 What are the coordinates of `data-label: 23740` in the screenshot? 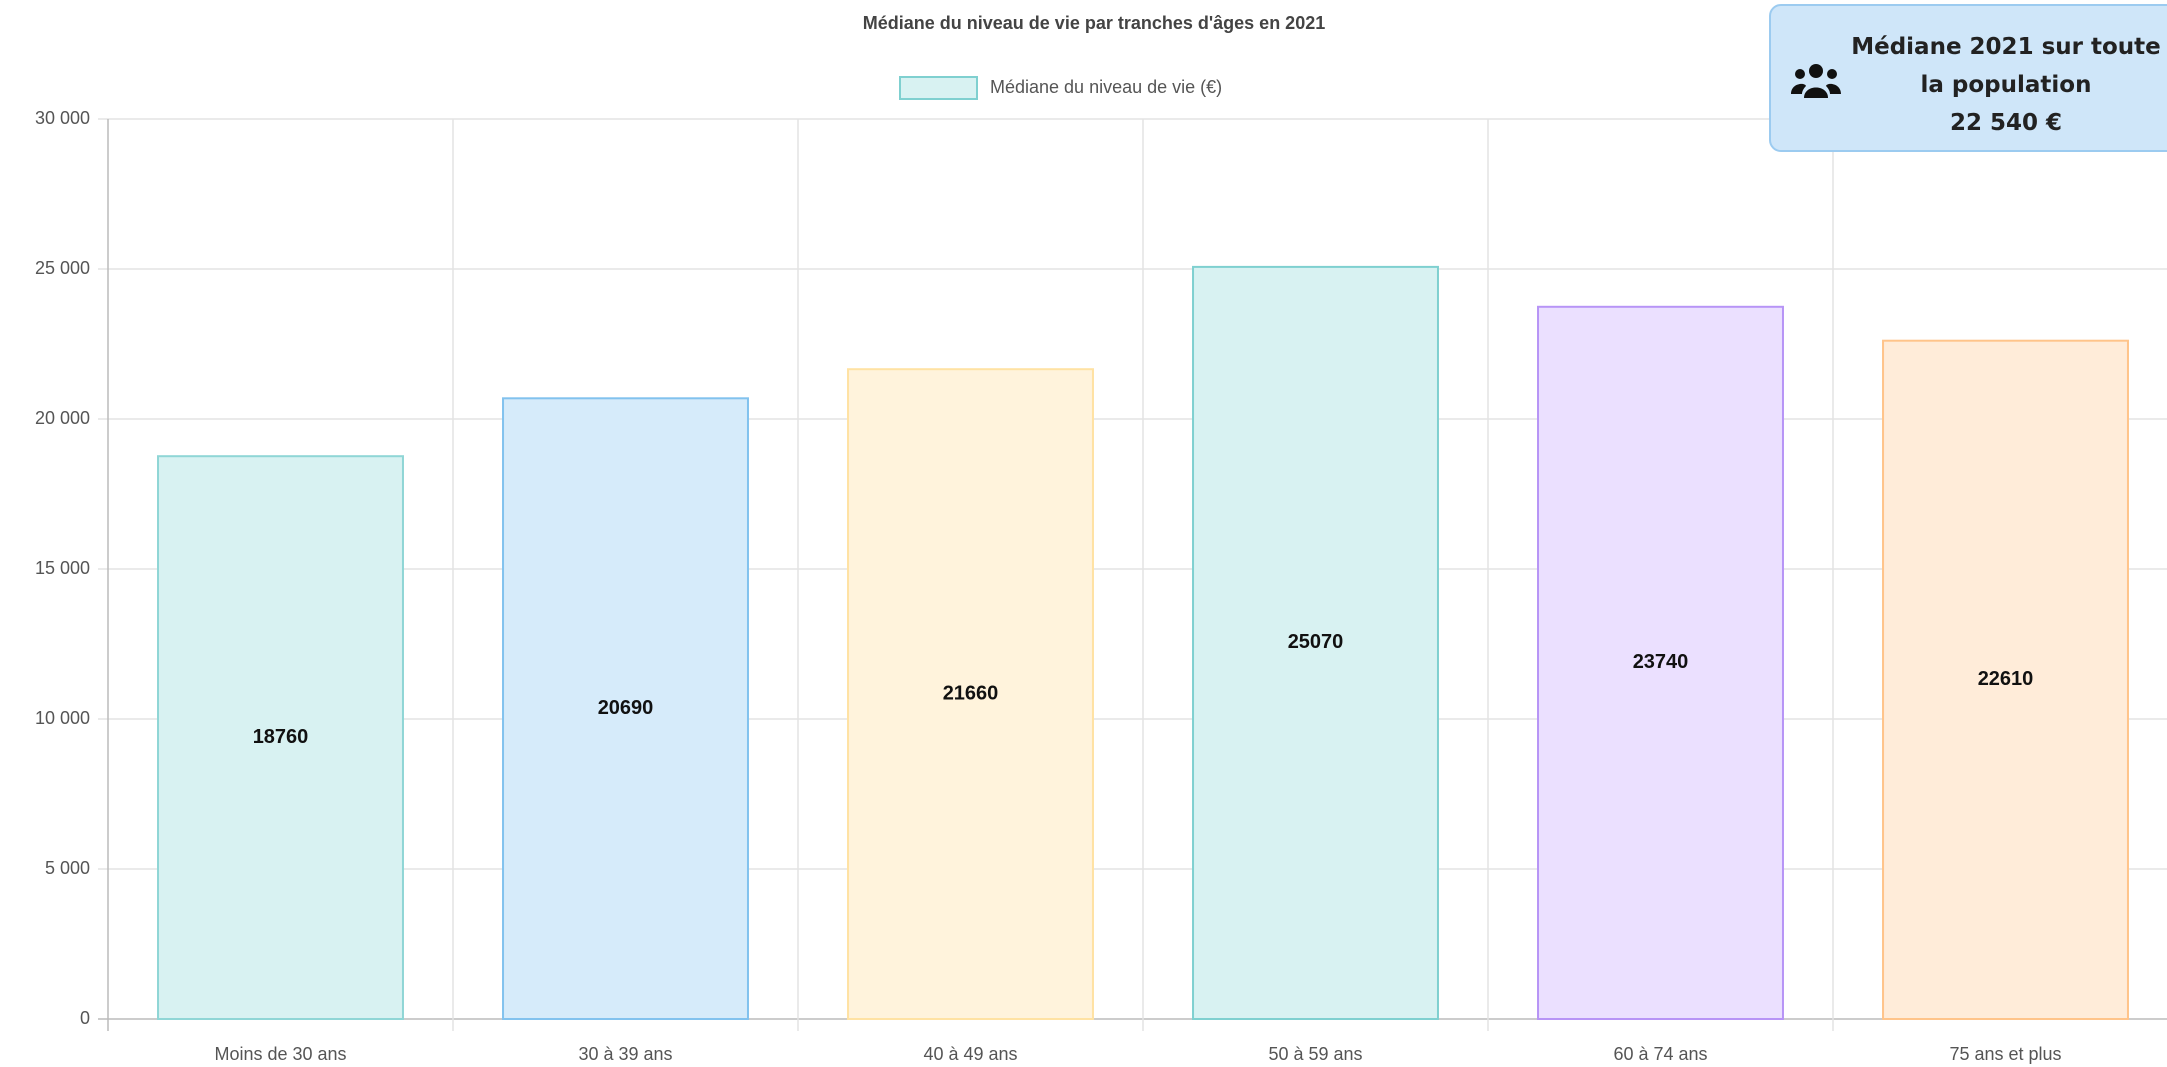 It's located at (1661, 662).